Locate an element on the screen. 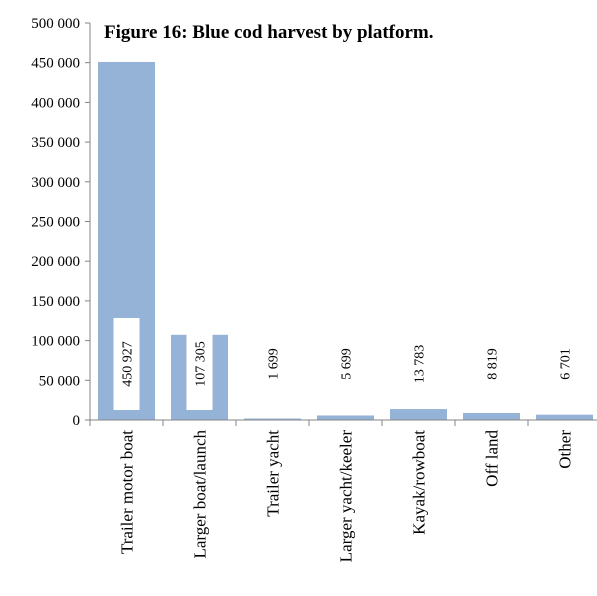 This screenshot has height=596, width=597. y-tick-label: 100 000 is located at coordinates (55, 342).